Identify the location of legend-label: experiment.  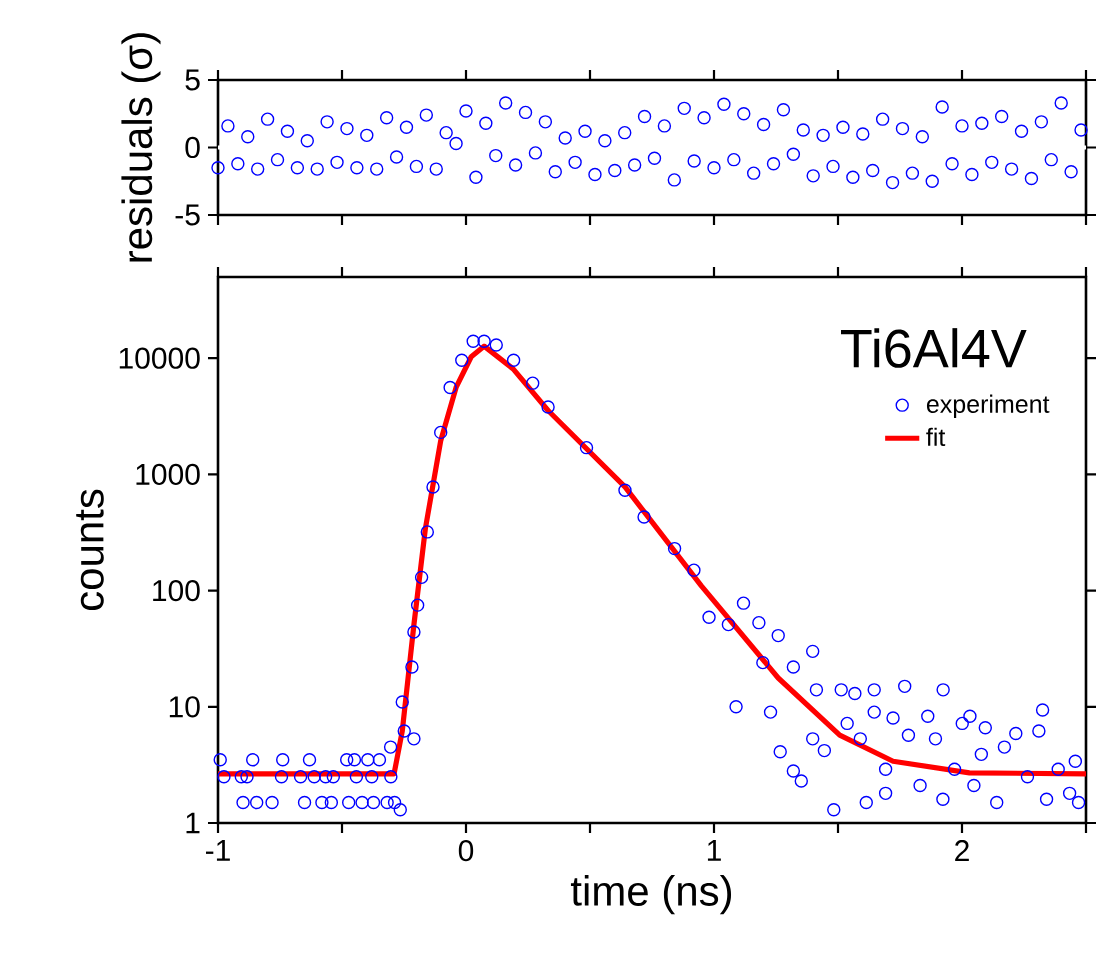
(988, 406).